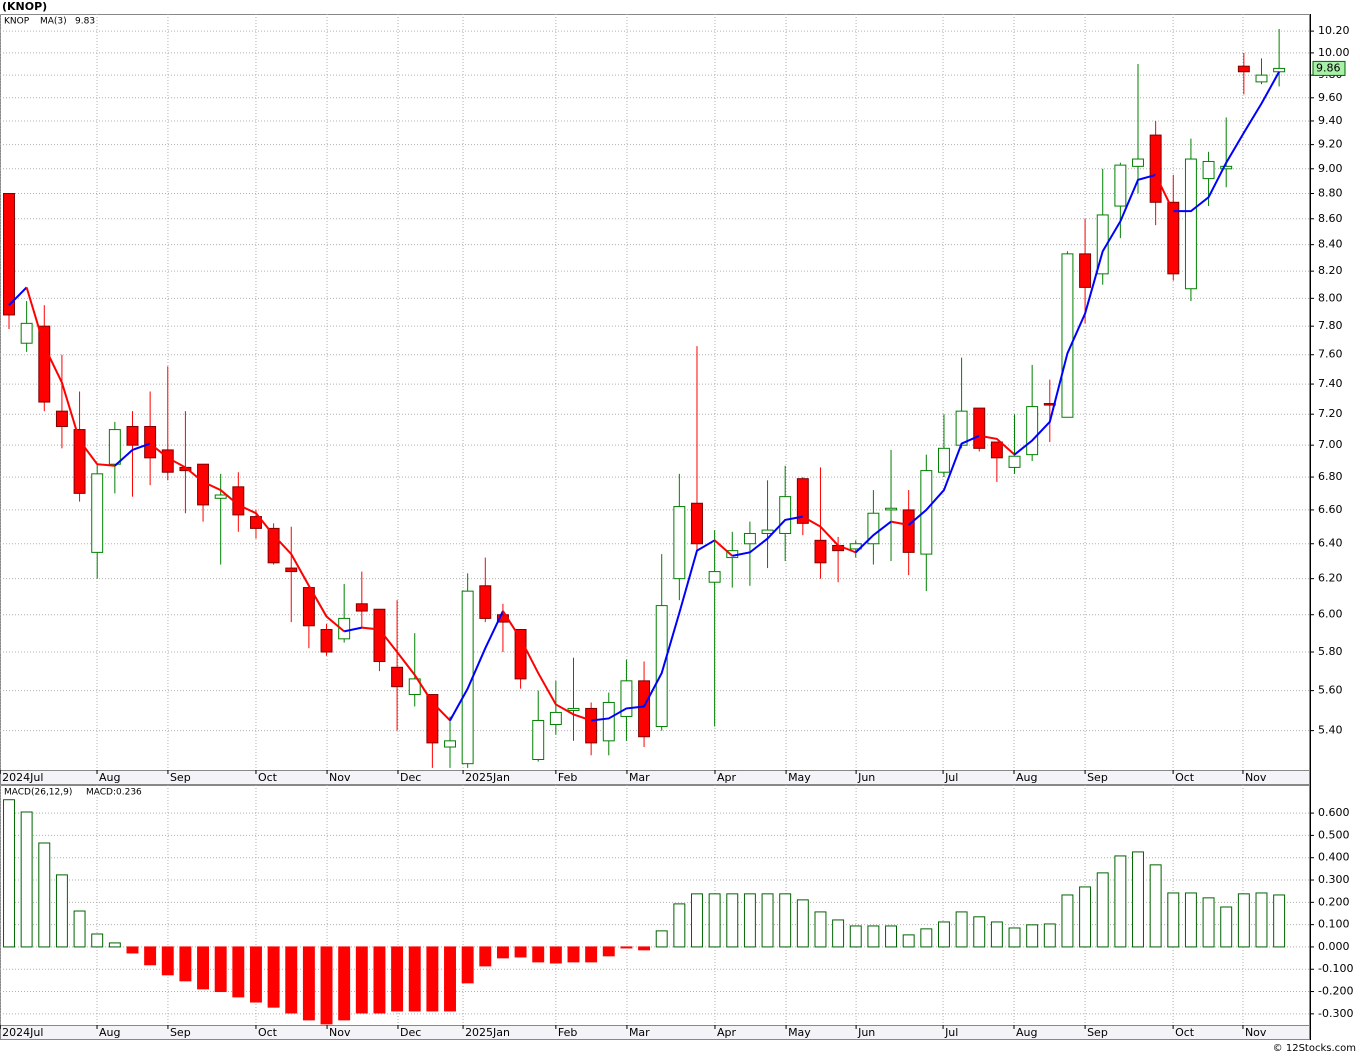 The height and width of the screenshot is (1056, 1360). What do you see at coordinates (1330, 651) in the screenshot?
I see `y-tick-label: 5.80` at bounding box center [1330, 651].